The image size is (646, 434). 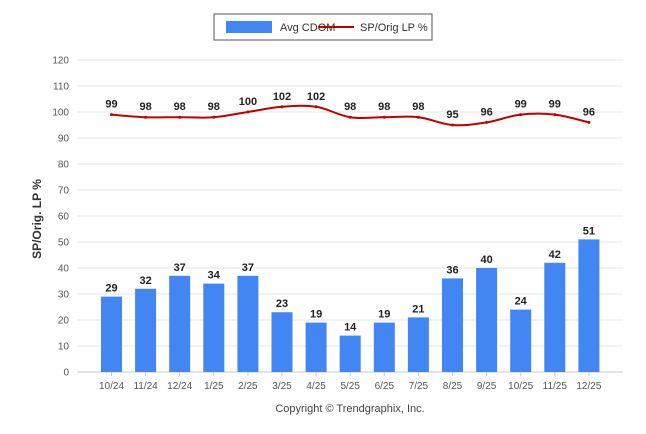 What do you see at coordinates (179, 386) in the screenshot?
I see `x-tick-label: 12/24` at bounding box center [179, 386].